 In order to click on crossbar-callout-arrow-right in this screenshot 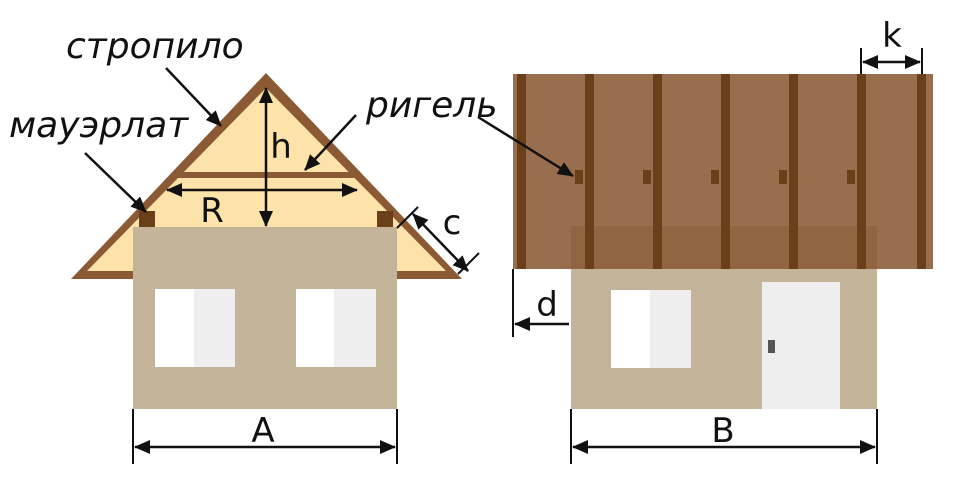, I will do `click(525, 146)`.